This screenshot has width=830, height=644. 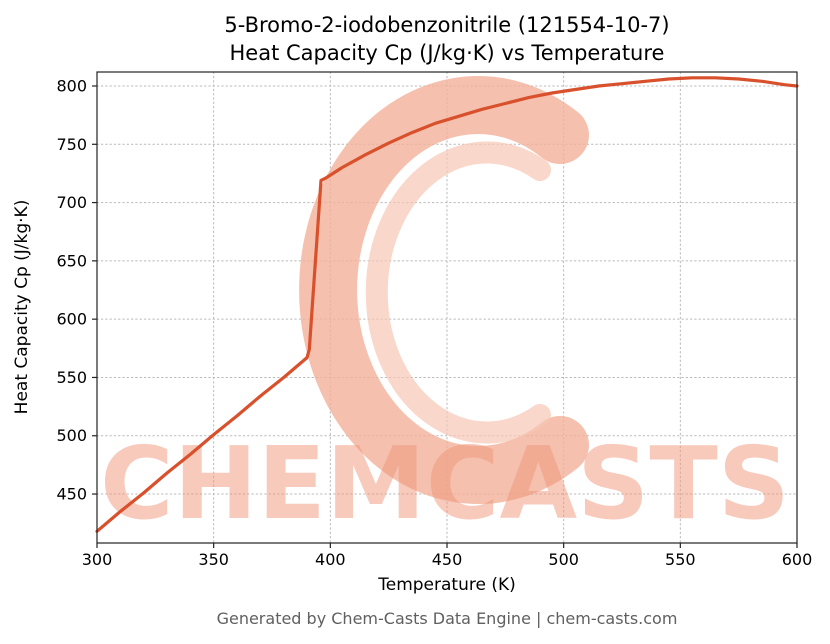 What do you see at coordinates (797, 559) in the screenshot?
I see `x-tick-label: 600` at bounding box center [797, 559].